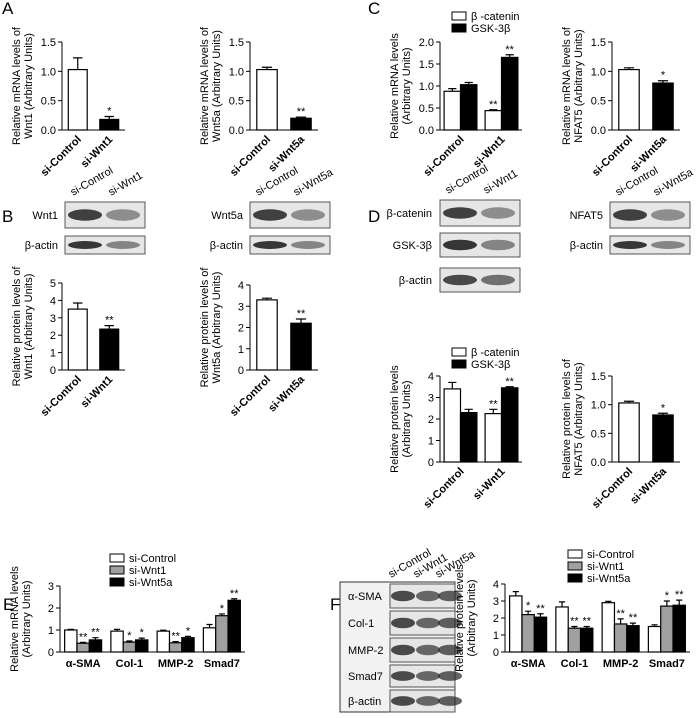 Image resolution: width=700 pixels, height=718 pixels. I want to click on y-axis-label: Wnt1 (Arbitrary Units), so click(29, 86).